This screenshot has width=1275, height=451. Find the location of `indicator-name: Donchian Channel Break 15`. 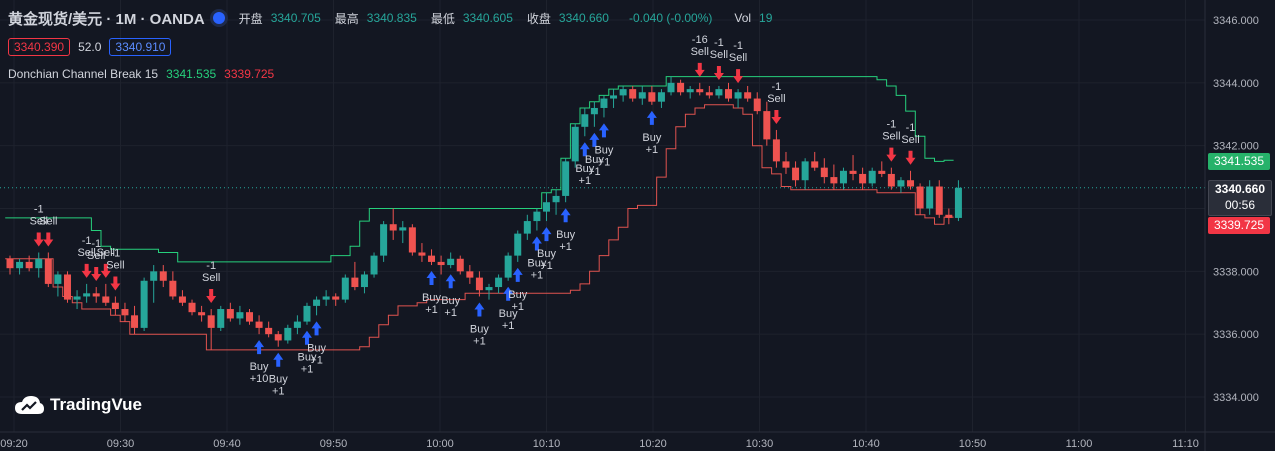

indicator-name: Donchian Channel Break 15 is located at coordinates (83, 74).